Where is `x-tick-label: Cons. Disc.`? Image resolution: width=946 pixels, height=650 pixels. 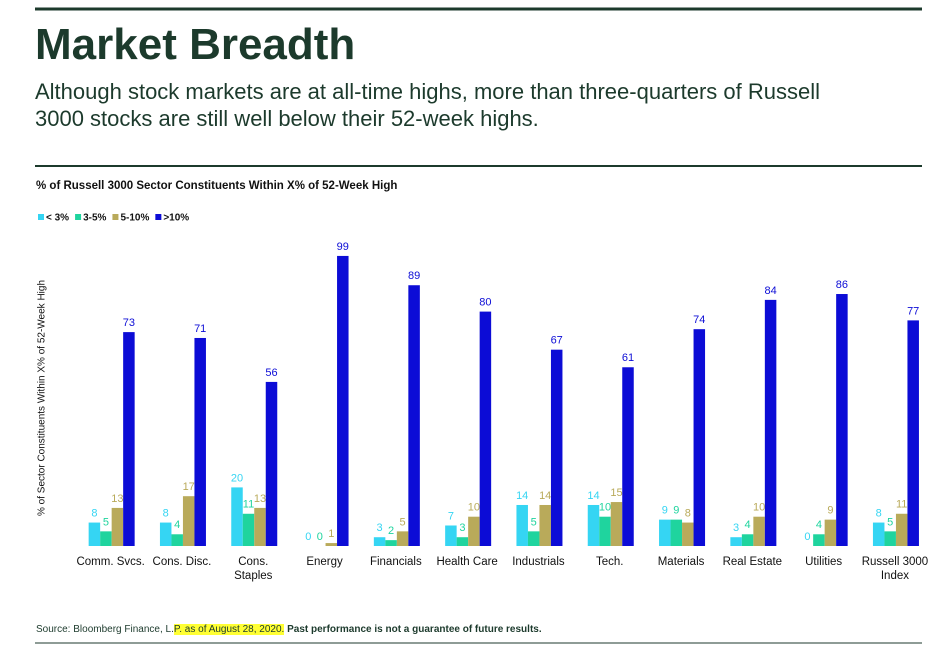
x-tick-label: Cons. Disc. is located at coordinates (182, 562).